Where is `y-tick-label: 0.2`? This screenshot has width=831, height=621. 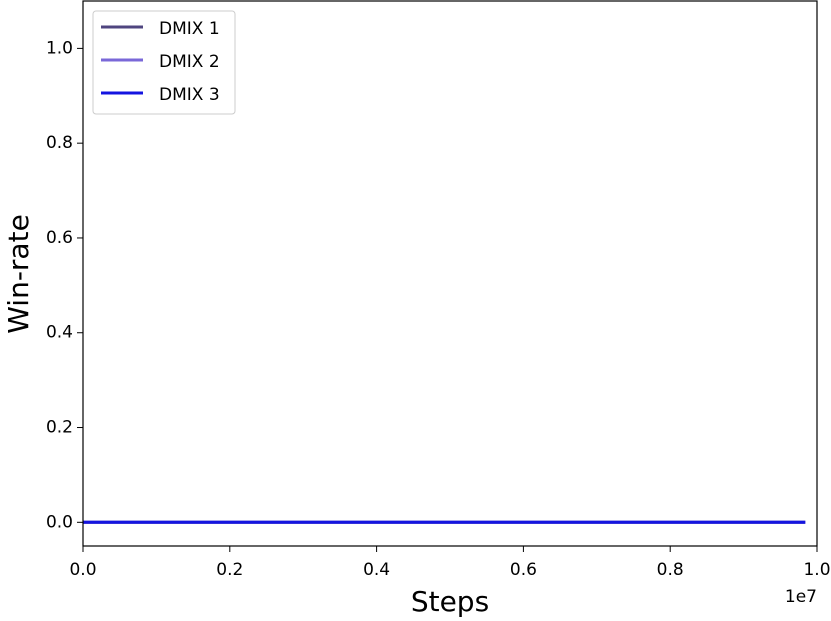 y-tick-label: 0.2 is located at coordinates (59, 428).